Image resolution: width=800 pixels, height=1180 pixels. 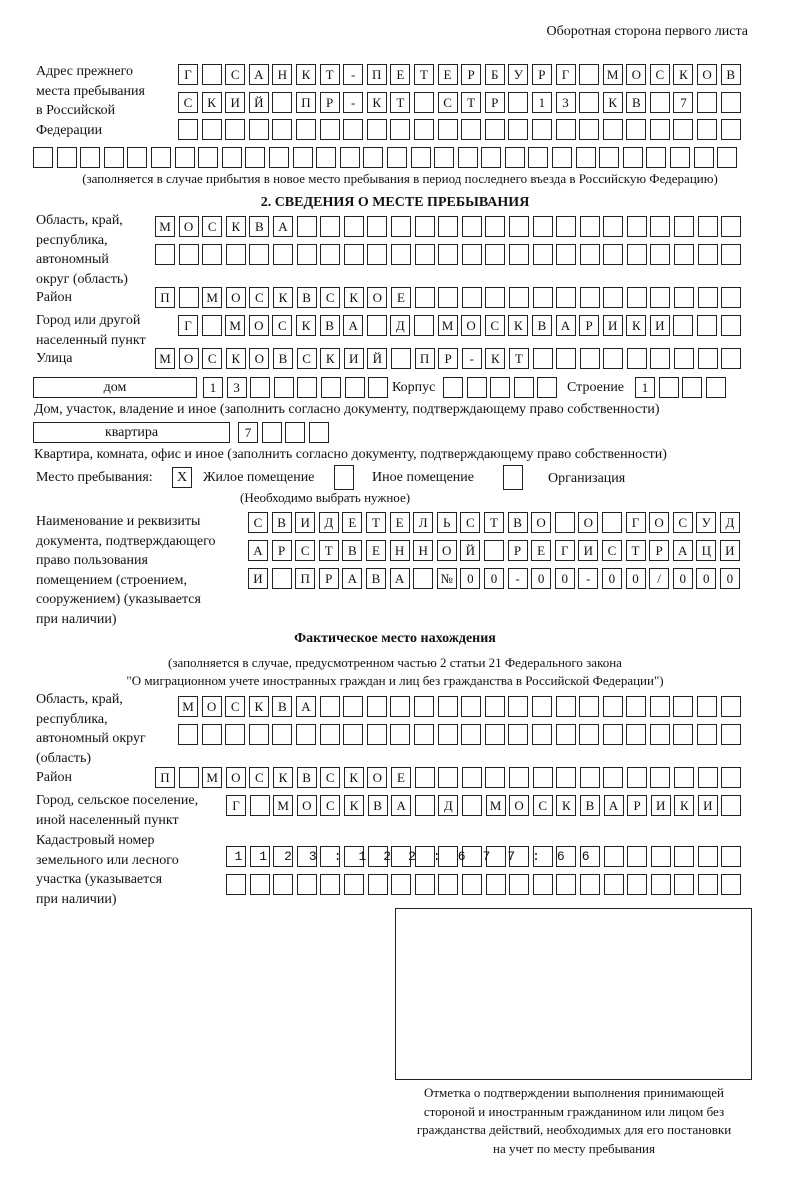 What do you see at coordinates (446, 522) in the screenshot?
I see `char-cell: Ь` at bounding box center [446, 522].